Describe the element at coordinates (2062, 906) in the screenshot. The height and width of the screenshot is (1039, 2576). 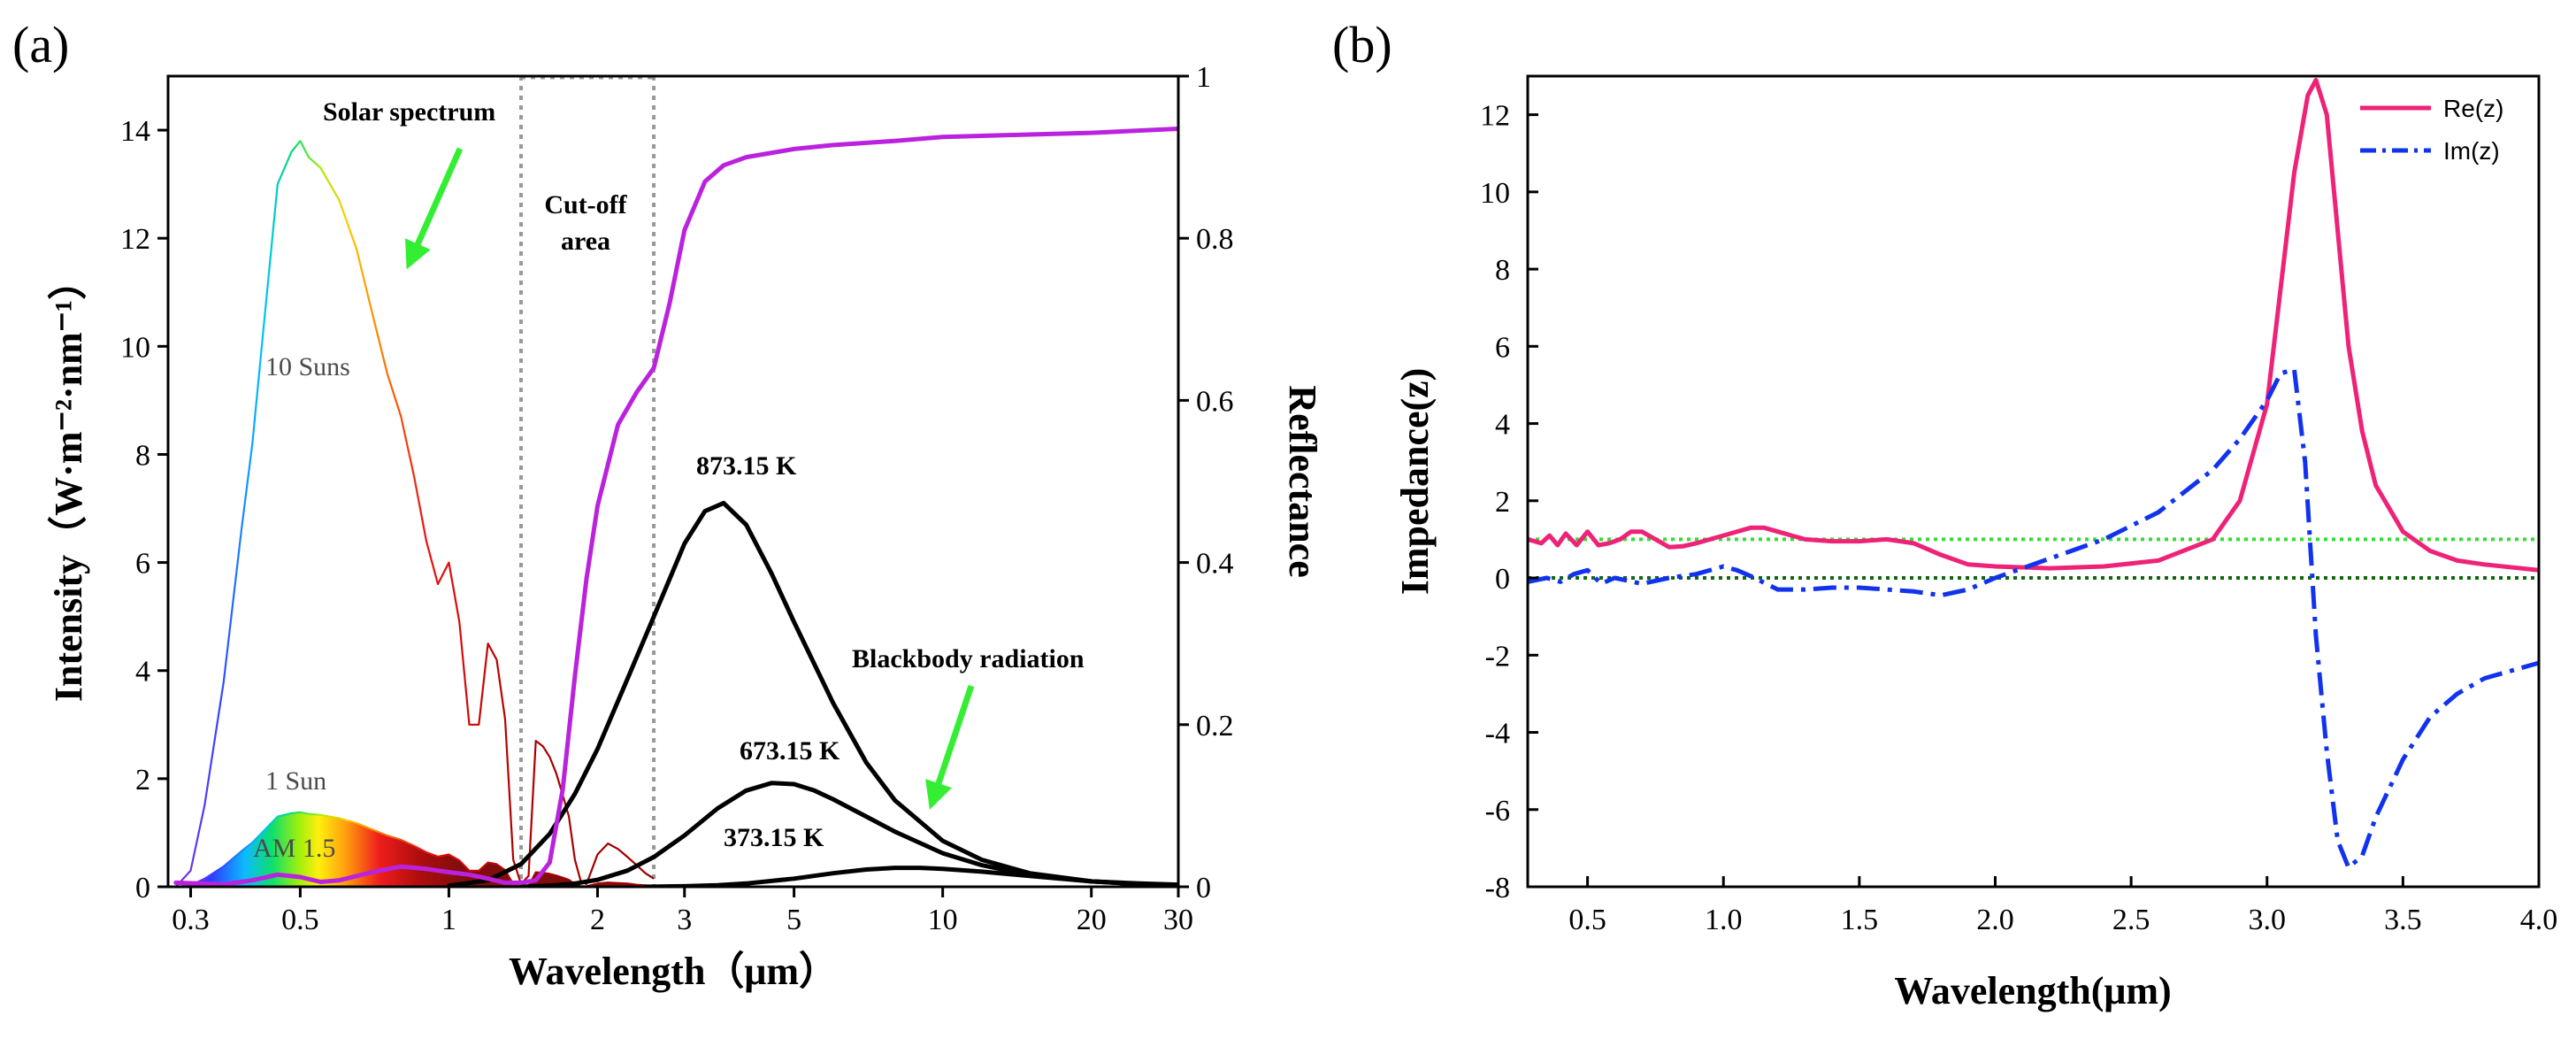
I see `panel-b-x-ticks: 0.5 1.0 1.5 2.0 2.5 3.0 3.5 4.0` at that location.